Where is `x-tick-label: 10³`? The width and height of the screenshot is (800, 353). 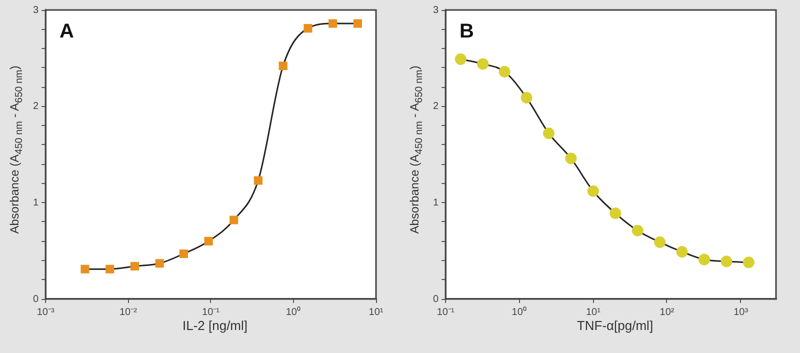
x-tick-label: 10³ is located at coordinates (741, 312).